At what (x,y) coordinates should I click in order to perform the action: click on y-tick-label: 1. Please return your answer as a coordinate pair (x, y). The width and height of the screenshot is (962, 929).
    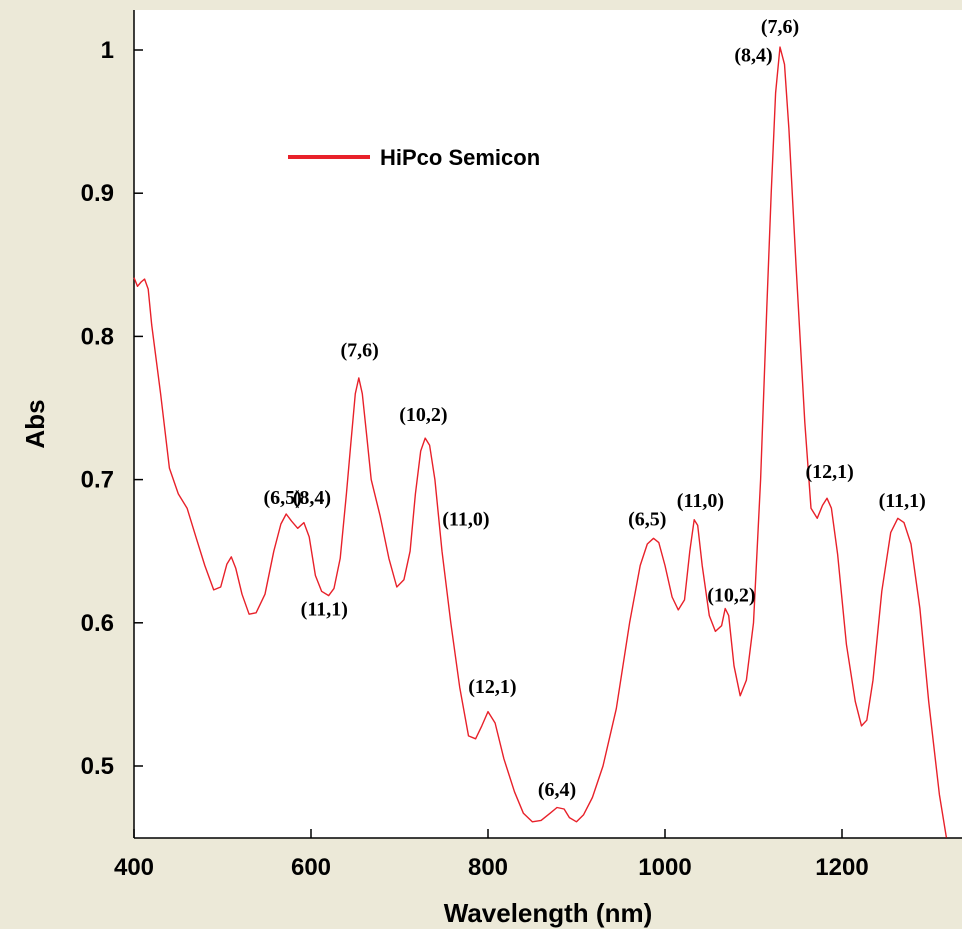
    Looking at the image, I should click on (107, 50).